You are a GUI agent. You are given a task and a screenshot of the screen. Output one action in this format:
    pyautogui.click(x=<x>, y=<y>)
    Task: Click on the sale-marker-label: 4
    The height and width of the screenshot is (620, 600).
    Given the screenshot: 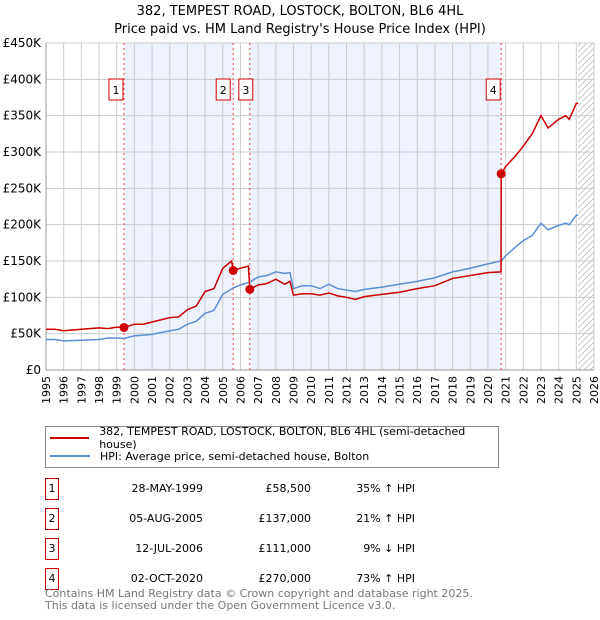 What is the action you would take?
    pyautogui.click(x=493, y=90)
    